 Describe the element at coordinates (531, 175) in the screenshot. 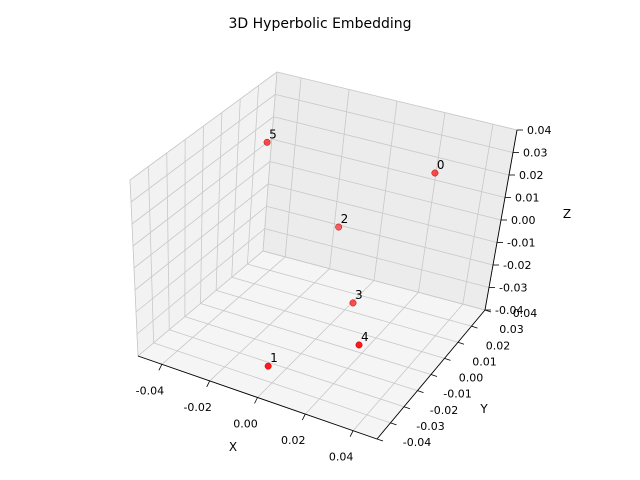

I see `z-tick-label: 0.02` at that location.